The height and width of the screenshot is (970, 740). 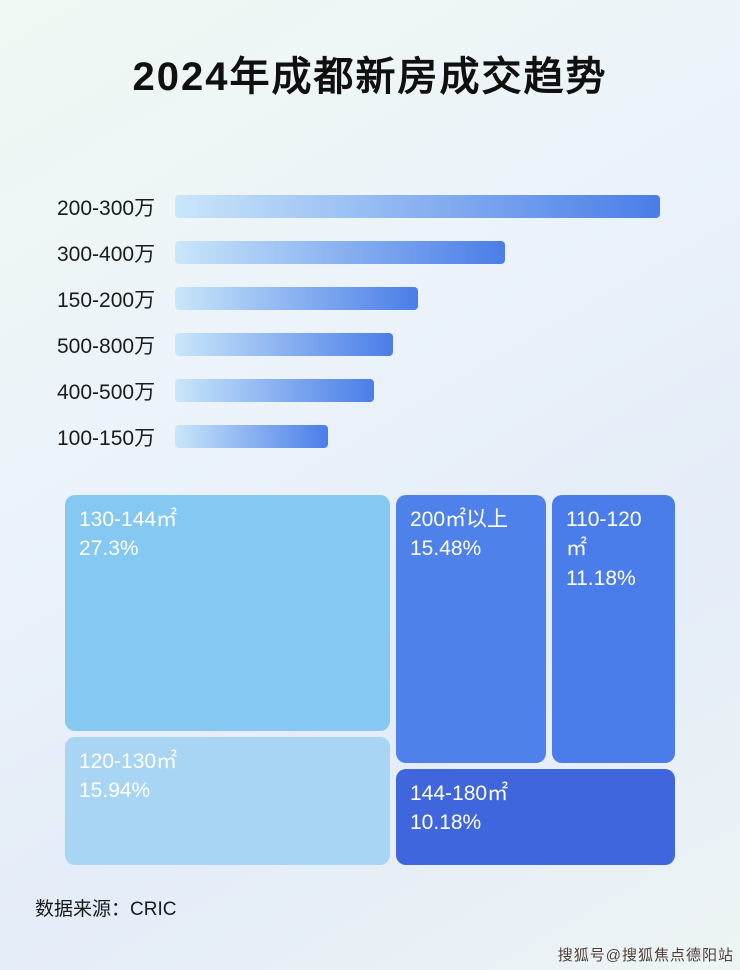 What do you see at coordinates (106, 438) in the screenshot?
I see `bar-label: 100-150万` at bounding box center [106, 438].